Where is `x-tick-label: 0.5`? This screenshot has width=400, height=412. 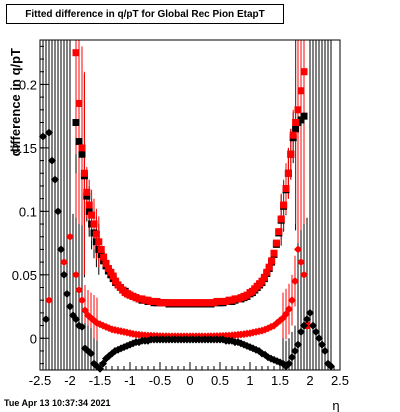 x-tick-label: 0.5 is located at coordinates (220, 380).